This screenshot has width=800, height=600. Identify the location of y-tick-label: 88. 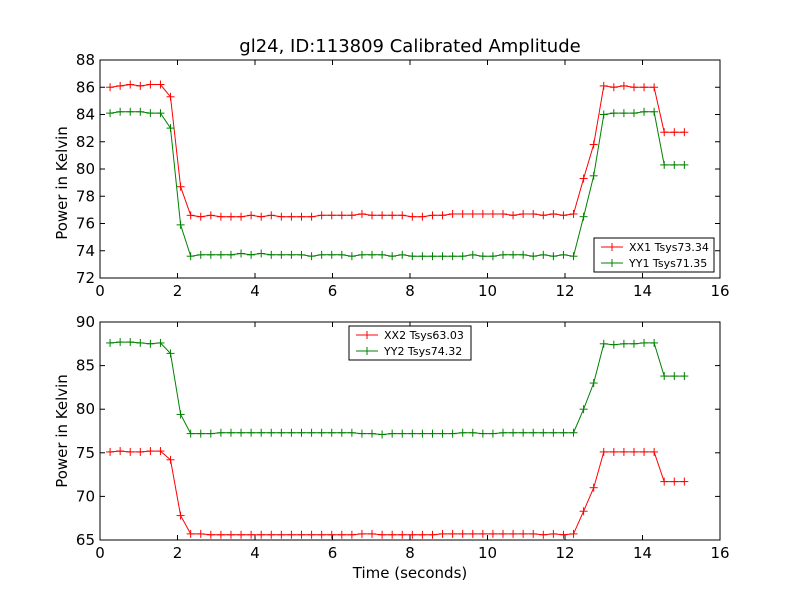
(85, 60).